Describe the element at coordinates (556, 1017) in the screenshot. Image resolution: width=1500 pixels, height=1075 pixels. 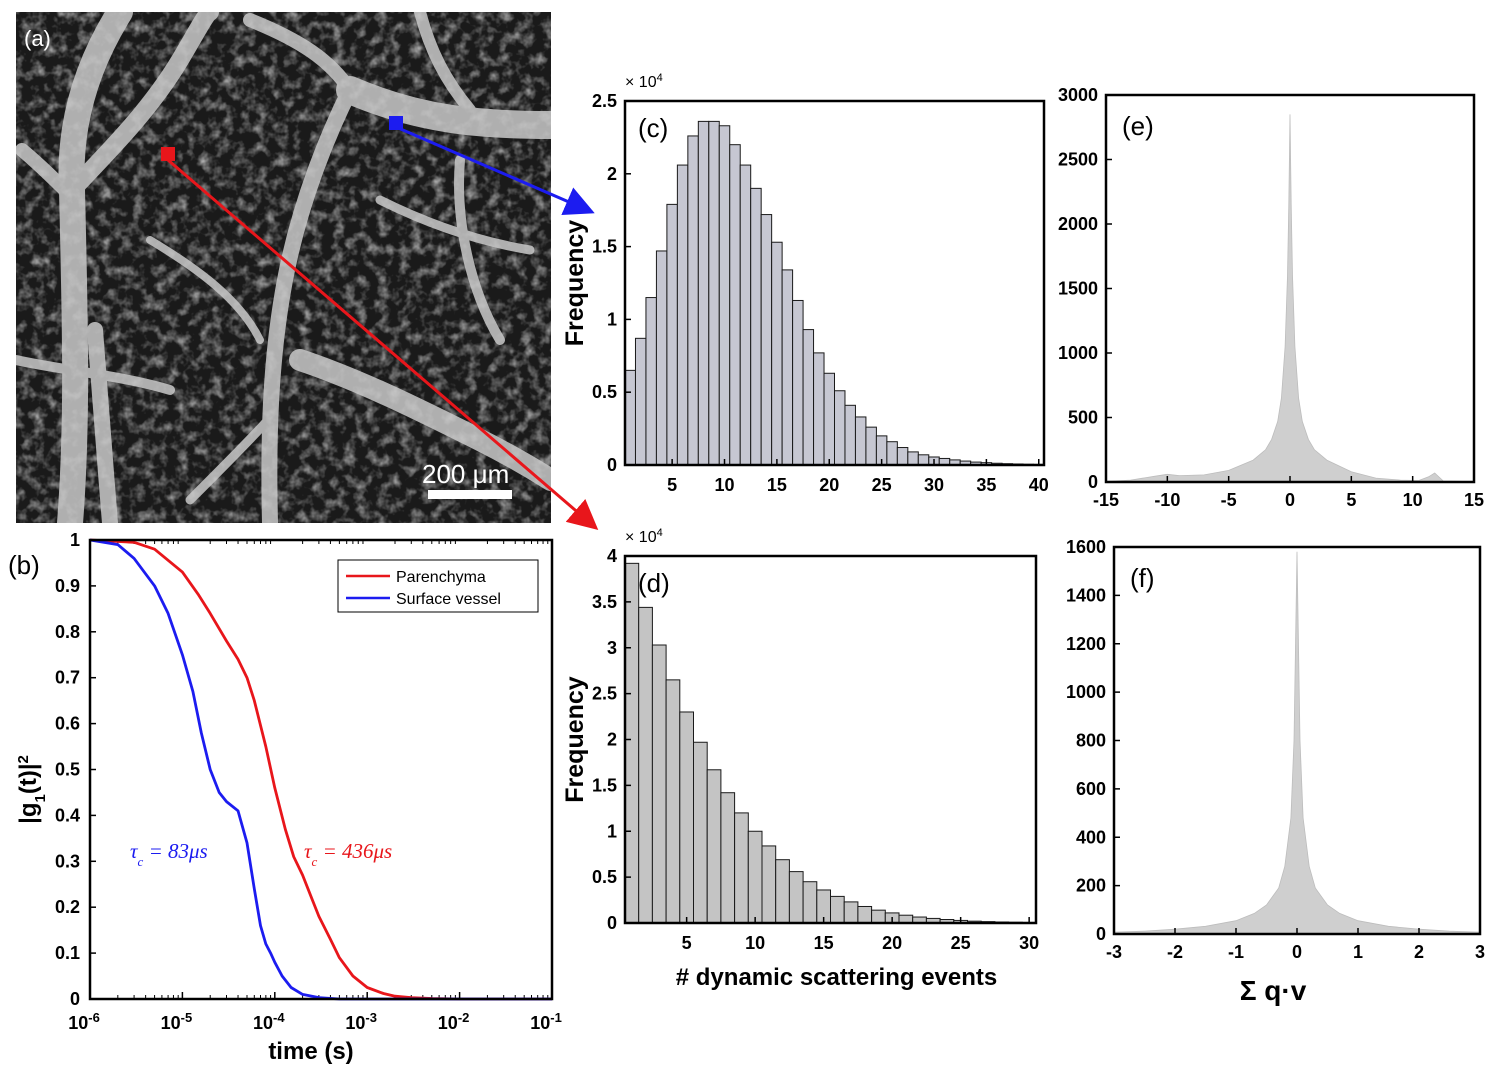
I see `x-tick-exponent: -1` at that location.